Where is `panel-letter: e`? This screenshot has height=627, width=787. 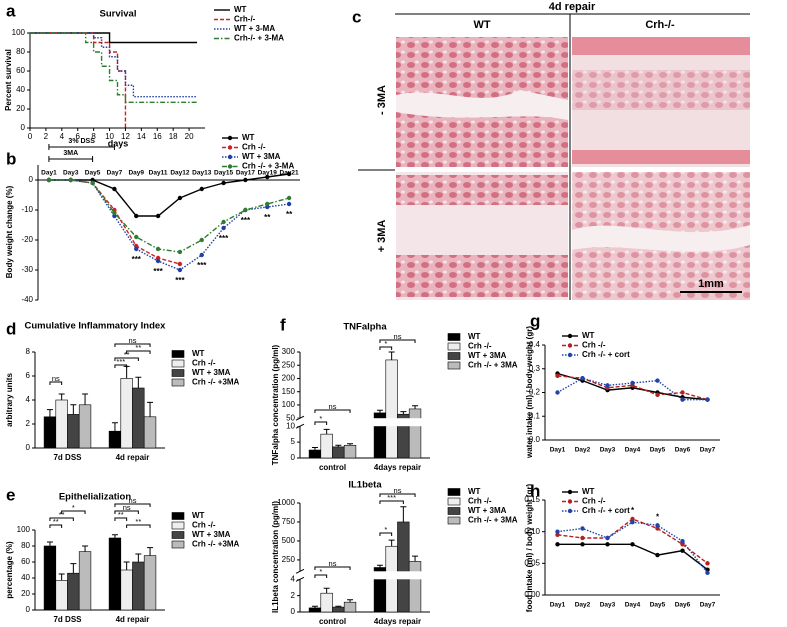
panel-letter: e is located at coordinates (10, 494).